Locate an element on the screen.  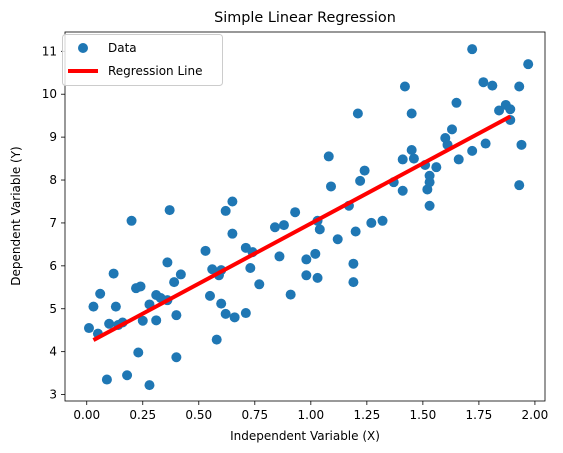
chart-title: Simple Linear Regression is located at coordinates (305, 18).